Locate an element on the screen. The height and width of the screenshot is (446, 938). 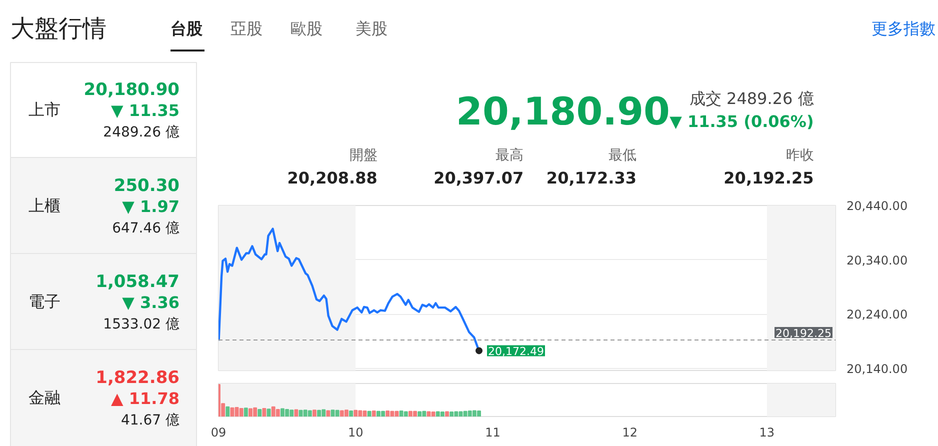
y-tick-label: 20,440.00 is located at coordinates (877, 206).